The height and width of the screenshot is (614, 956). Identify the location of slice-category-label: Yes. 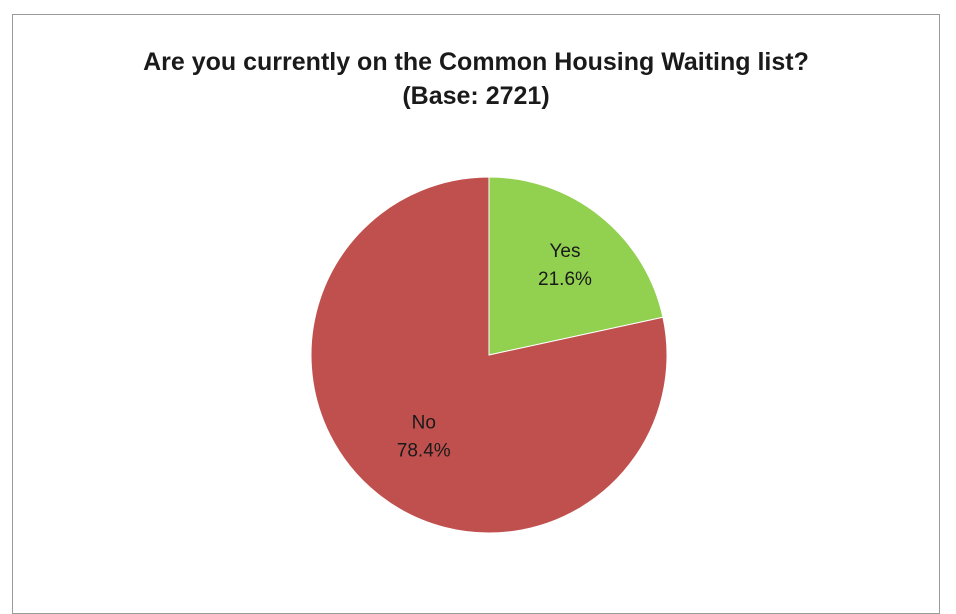
(564, 251).